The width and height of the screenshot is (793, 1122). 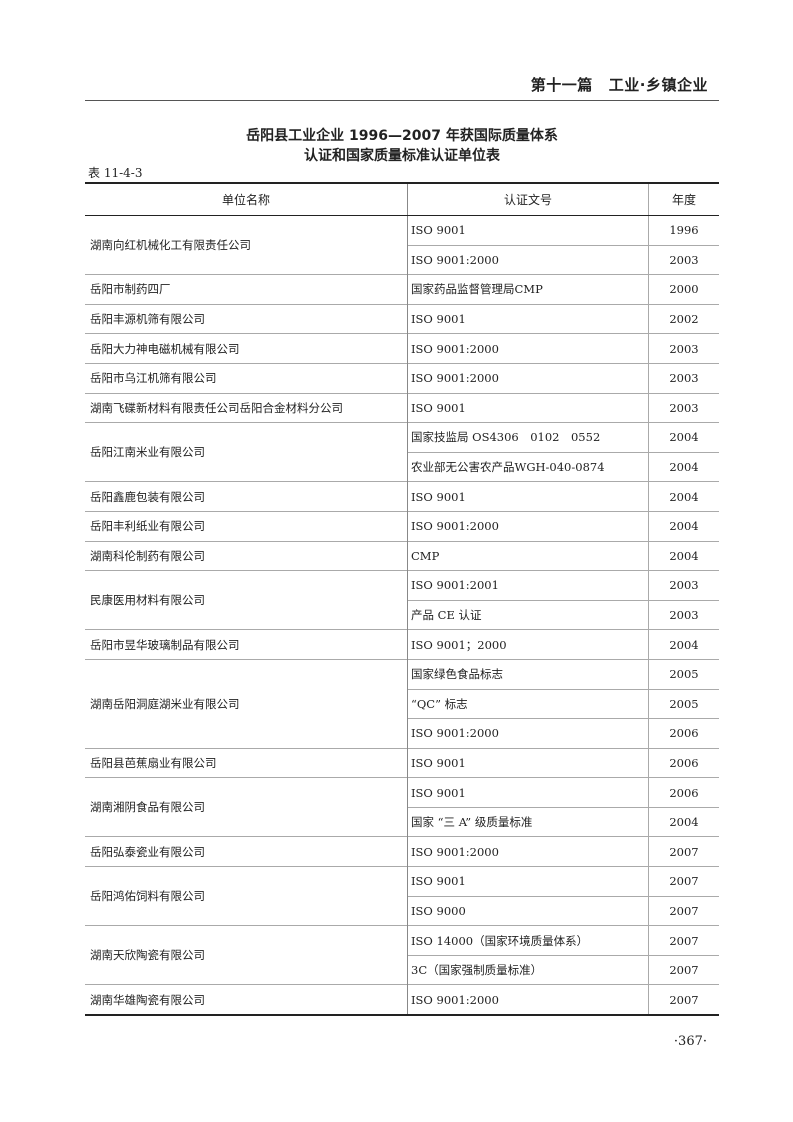 I want to click on header-cert-number: 认证文号, so click(x=528, y=199).